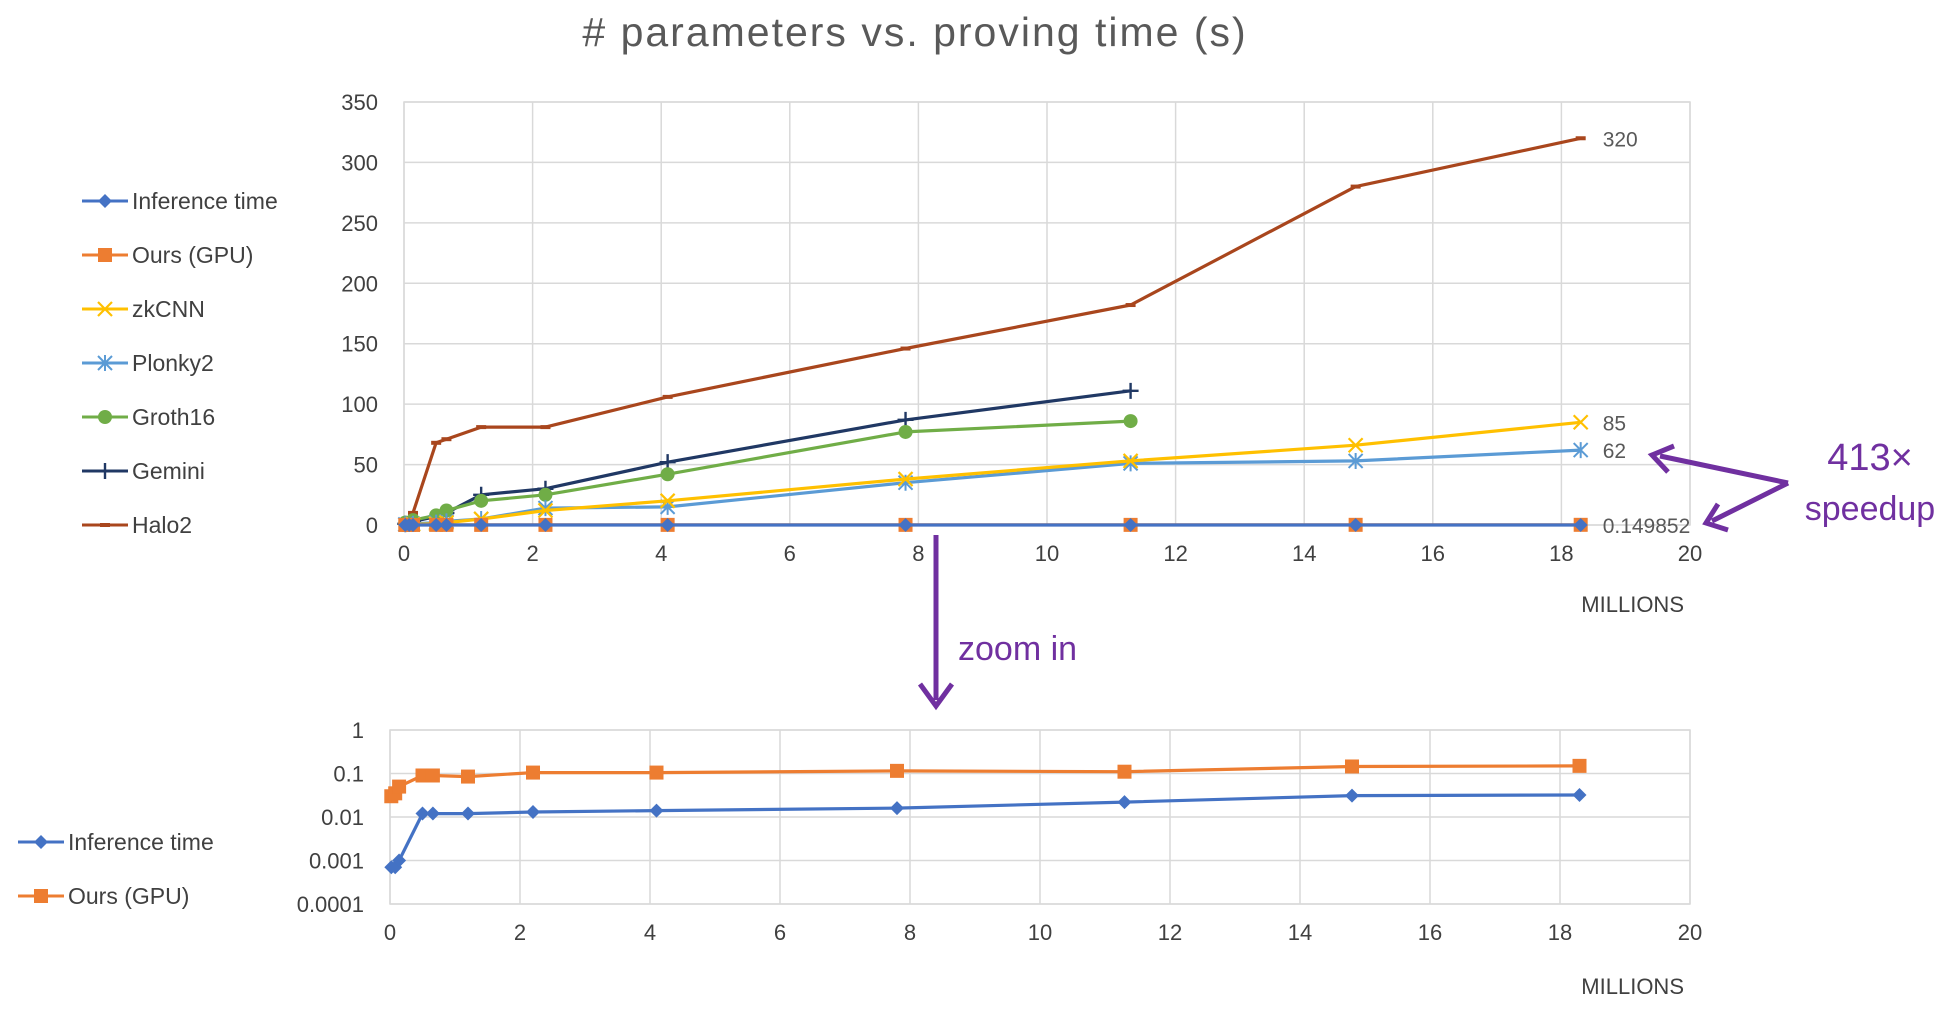 Image resolution: width=1952 pixels, height=1013 pixels. I want to click on top-data-labels: 320 85 62 0.149852, so click(1647, 333).